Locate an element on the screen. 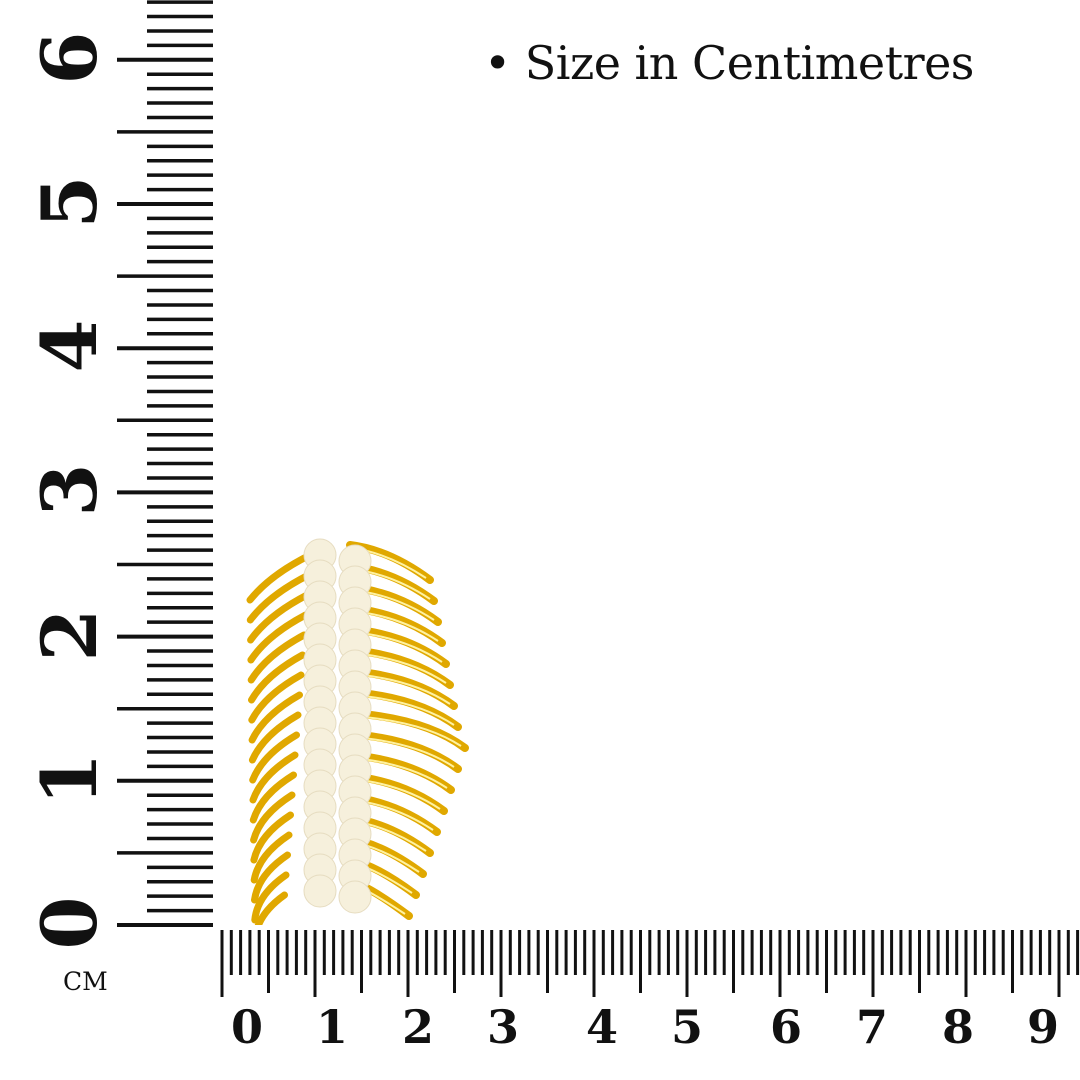  h-ruler-label: 0 is located at coordinates (246, 1027).